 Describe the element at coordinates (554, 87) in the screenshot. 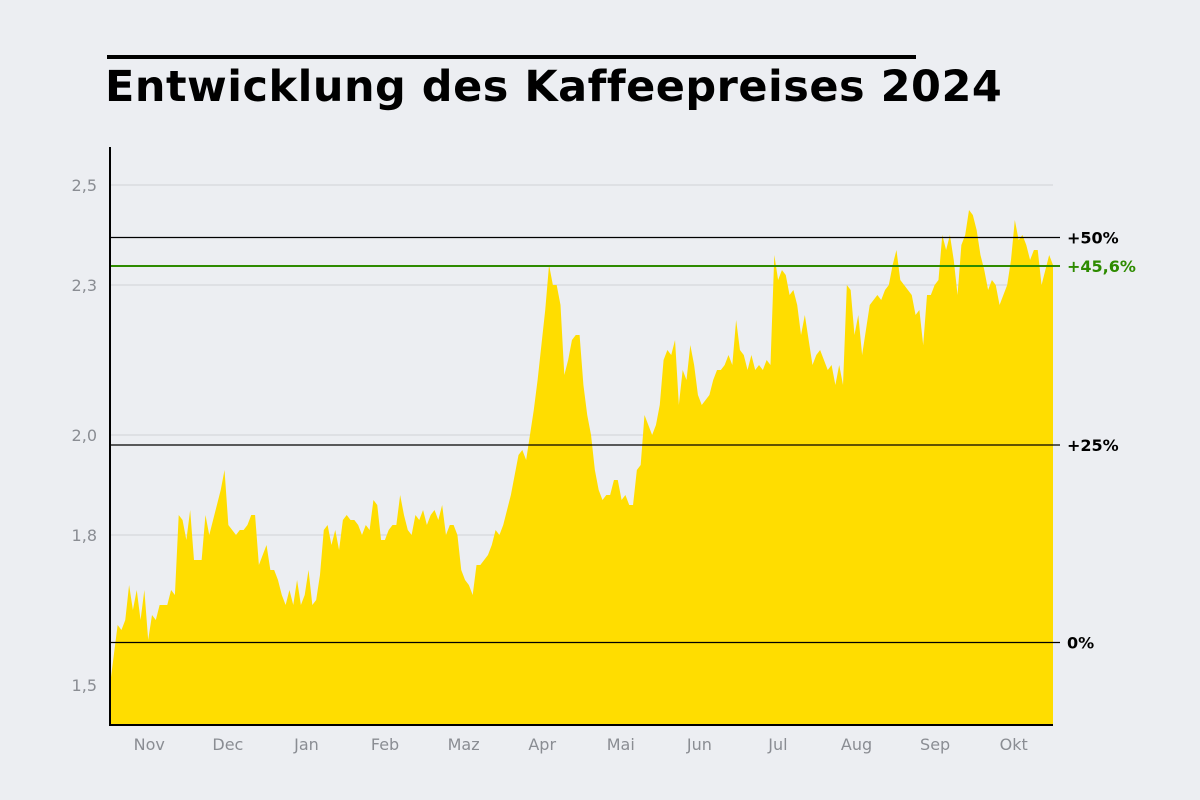

I see `chart-title: Entwicklung des Kaffeepreises 2024` at that location.